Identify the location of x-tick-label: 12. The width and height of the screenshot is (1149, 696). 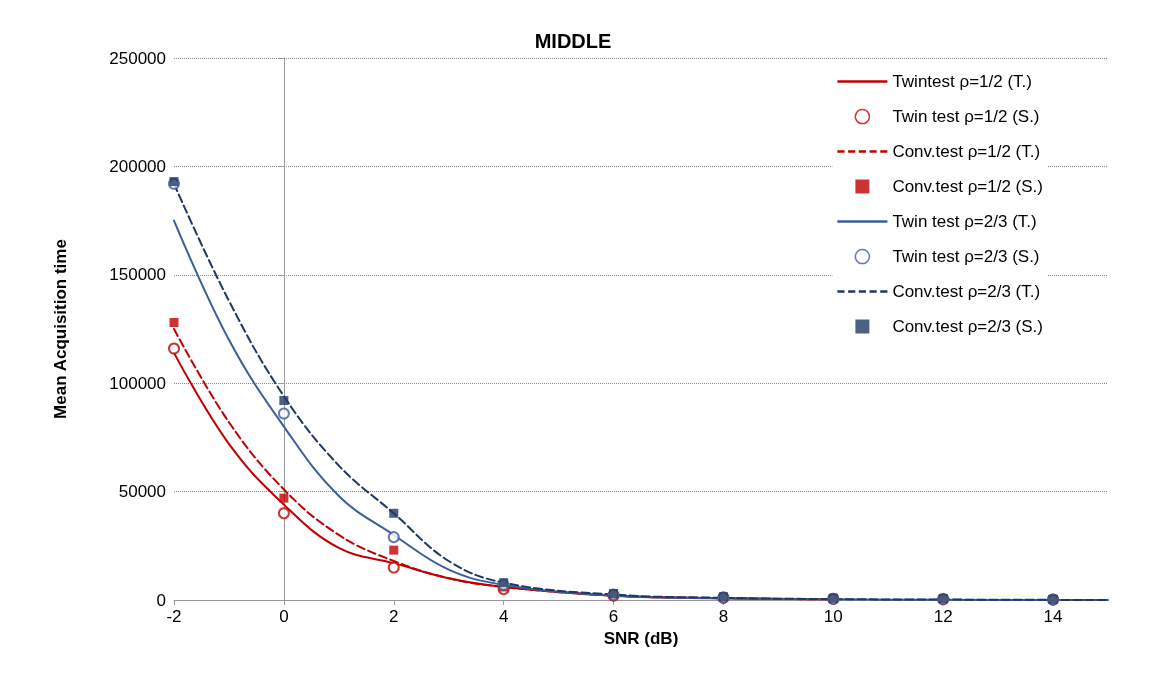
(943, 616).